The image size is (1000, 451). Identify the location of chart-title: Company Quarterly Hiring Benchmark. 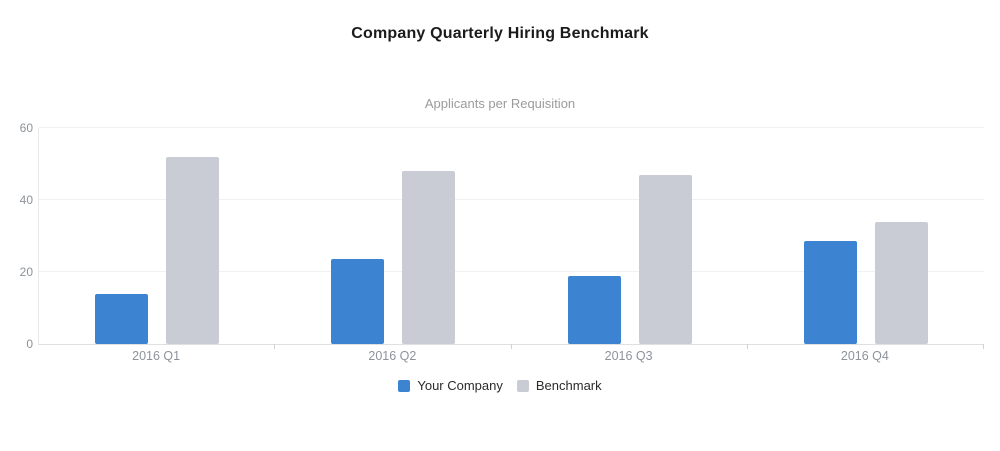
(500, 33).